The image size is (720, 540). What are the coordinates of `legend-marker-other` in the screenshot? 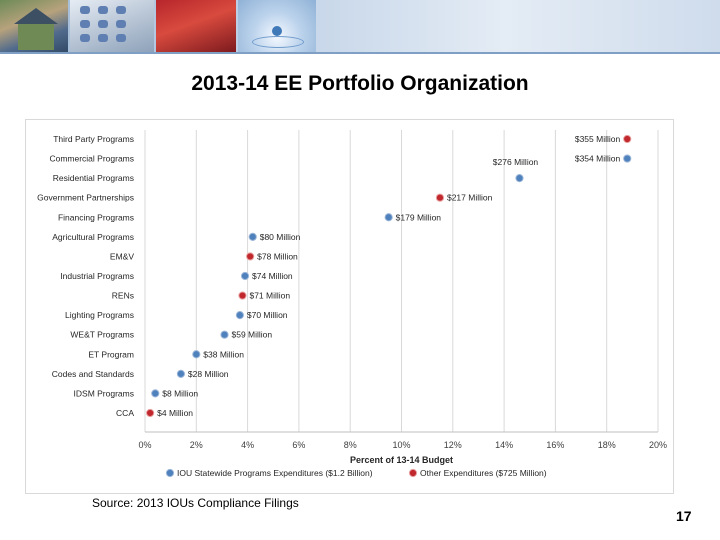 It's located at (413, 473).